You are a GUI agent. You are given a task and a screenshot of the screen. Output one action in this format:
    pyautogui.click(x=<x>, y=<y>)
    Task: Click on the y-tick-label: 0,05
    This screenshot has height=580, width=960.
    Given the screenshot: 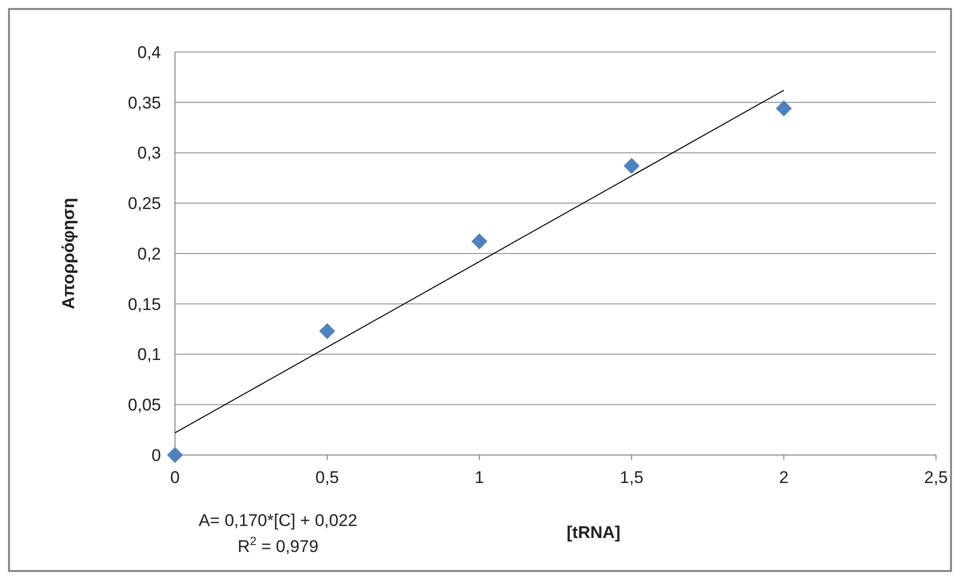 What is the action you would take?
    pyautogui.click(x=144, y=405)
    